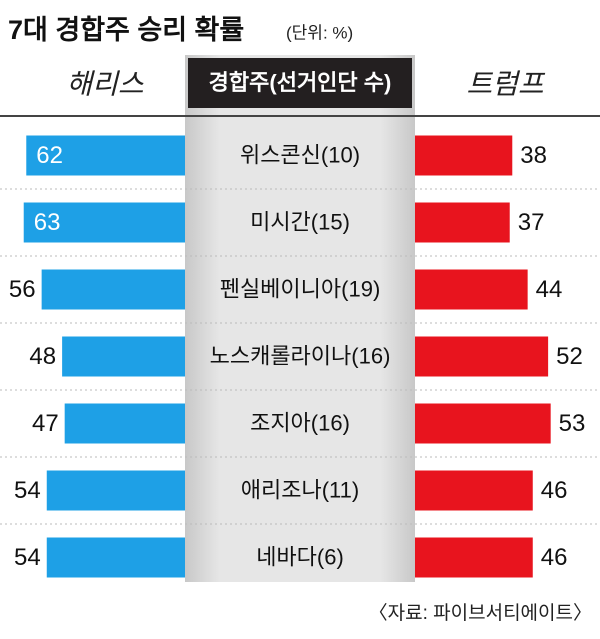 The width and height of the screenshot is (600, 639). What do you see at coordinates (300, 355) in the screenshot?
I see `category-label: 노스캐롤라이나(16)` at bounding box center [300, 355].